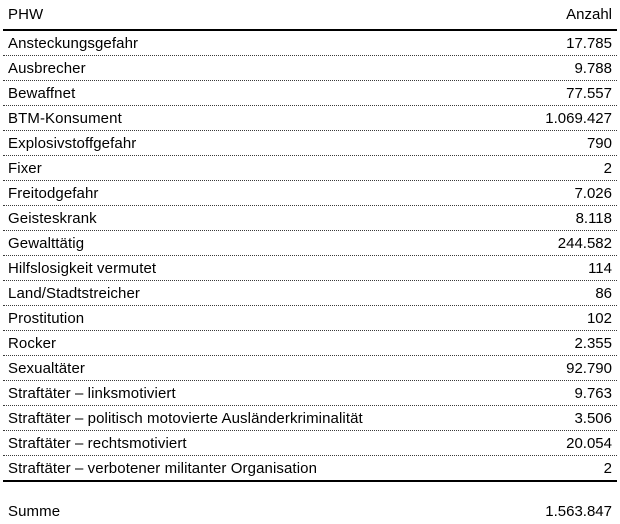  Describe the element at coordinates (310, 268) in the screenshot. I see `table-row: Hilfslosigkeit vermutet 114` at that location.